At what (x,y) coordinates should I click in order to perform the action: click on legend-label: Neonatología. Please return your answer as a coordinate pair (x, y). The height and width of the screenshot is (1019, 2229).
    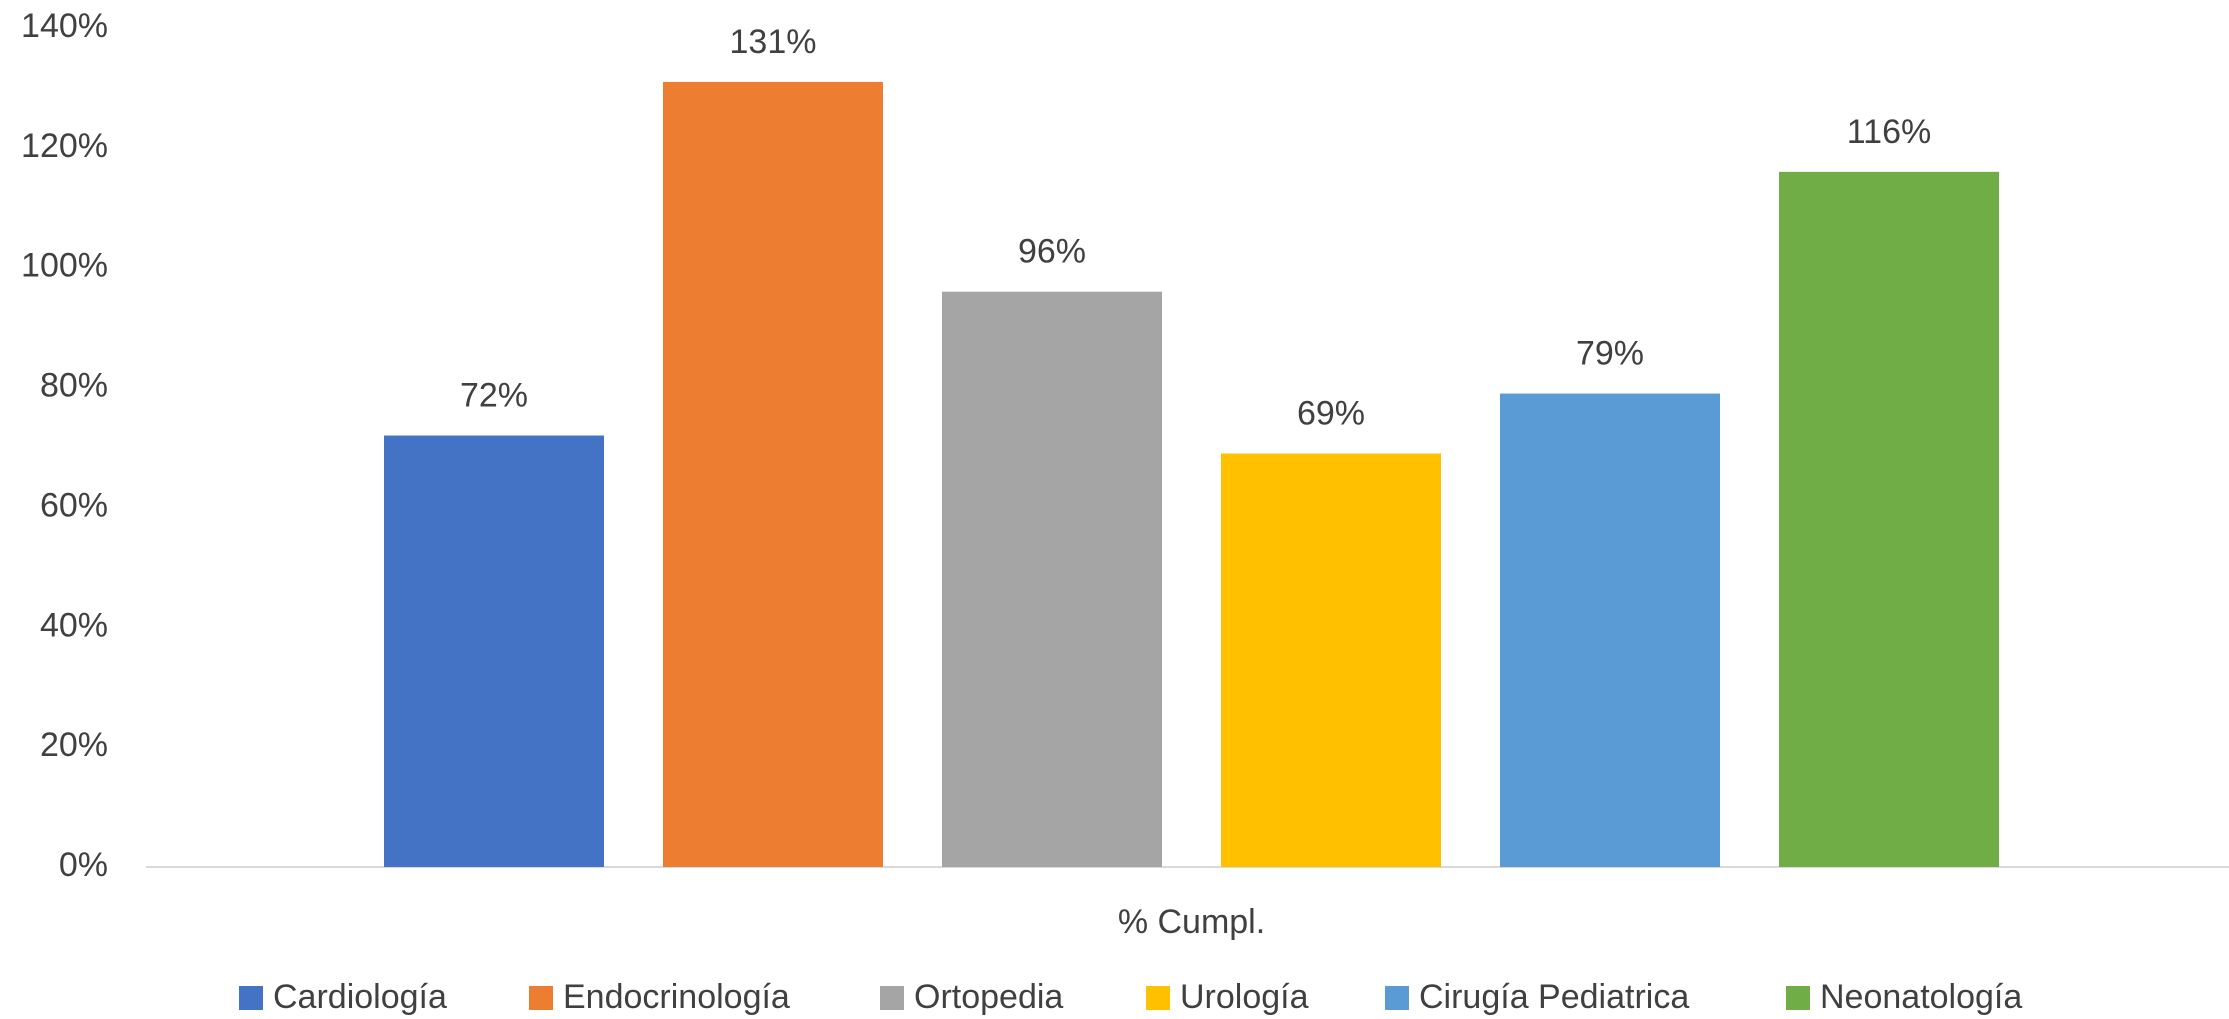
    Looking at the image, I should click on (1921, 997).